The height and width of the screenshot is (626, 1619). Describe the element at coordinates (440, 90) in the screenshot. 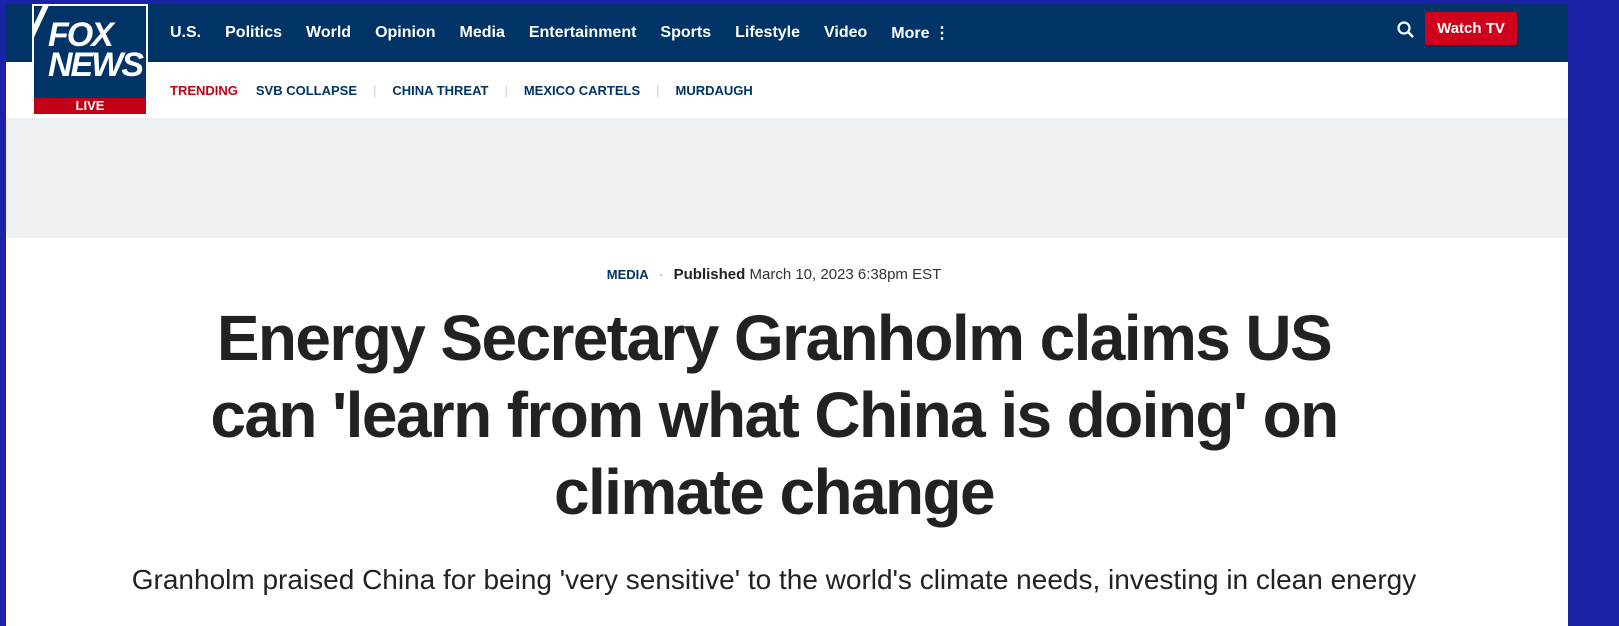

I see `trending-link: CHINA THREAT` at that location.